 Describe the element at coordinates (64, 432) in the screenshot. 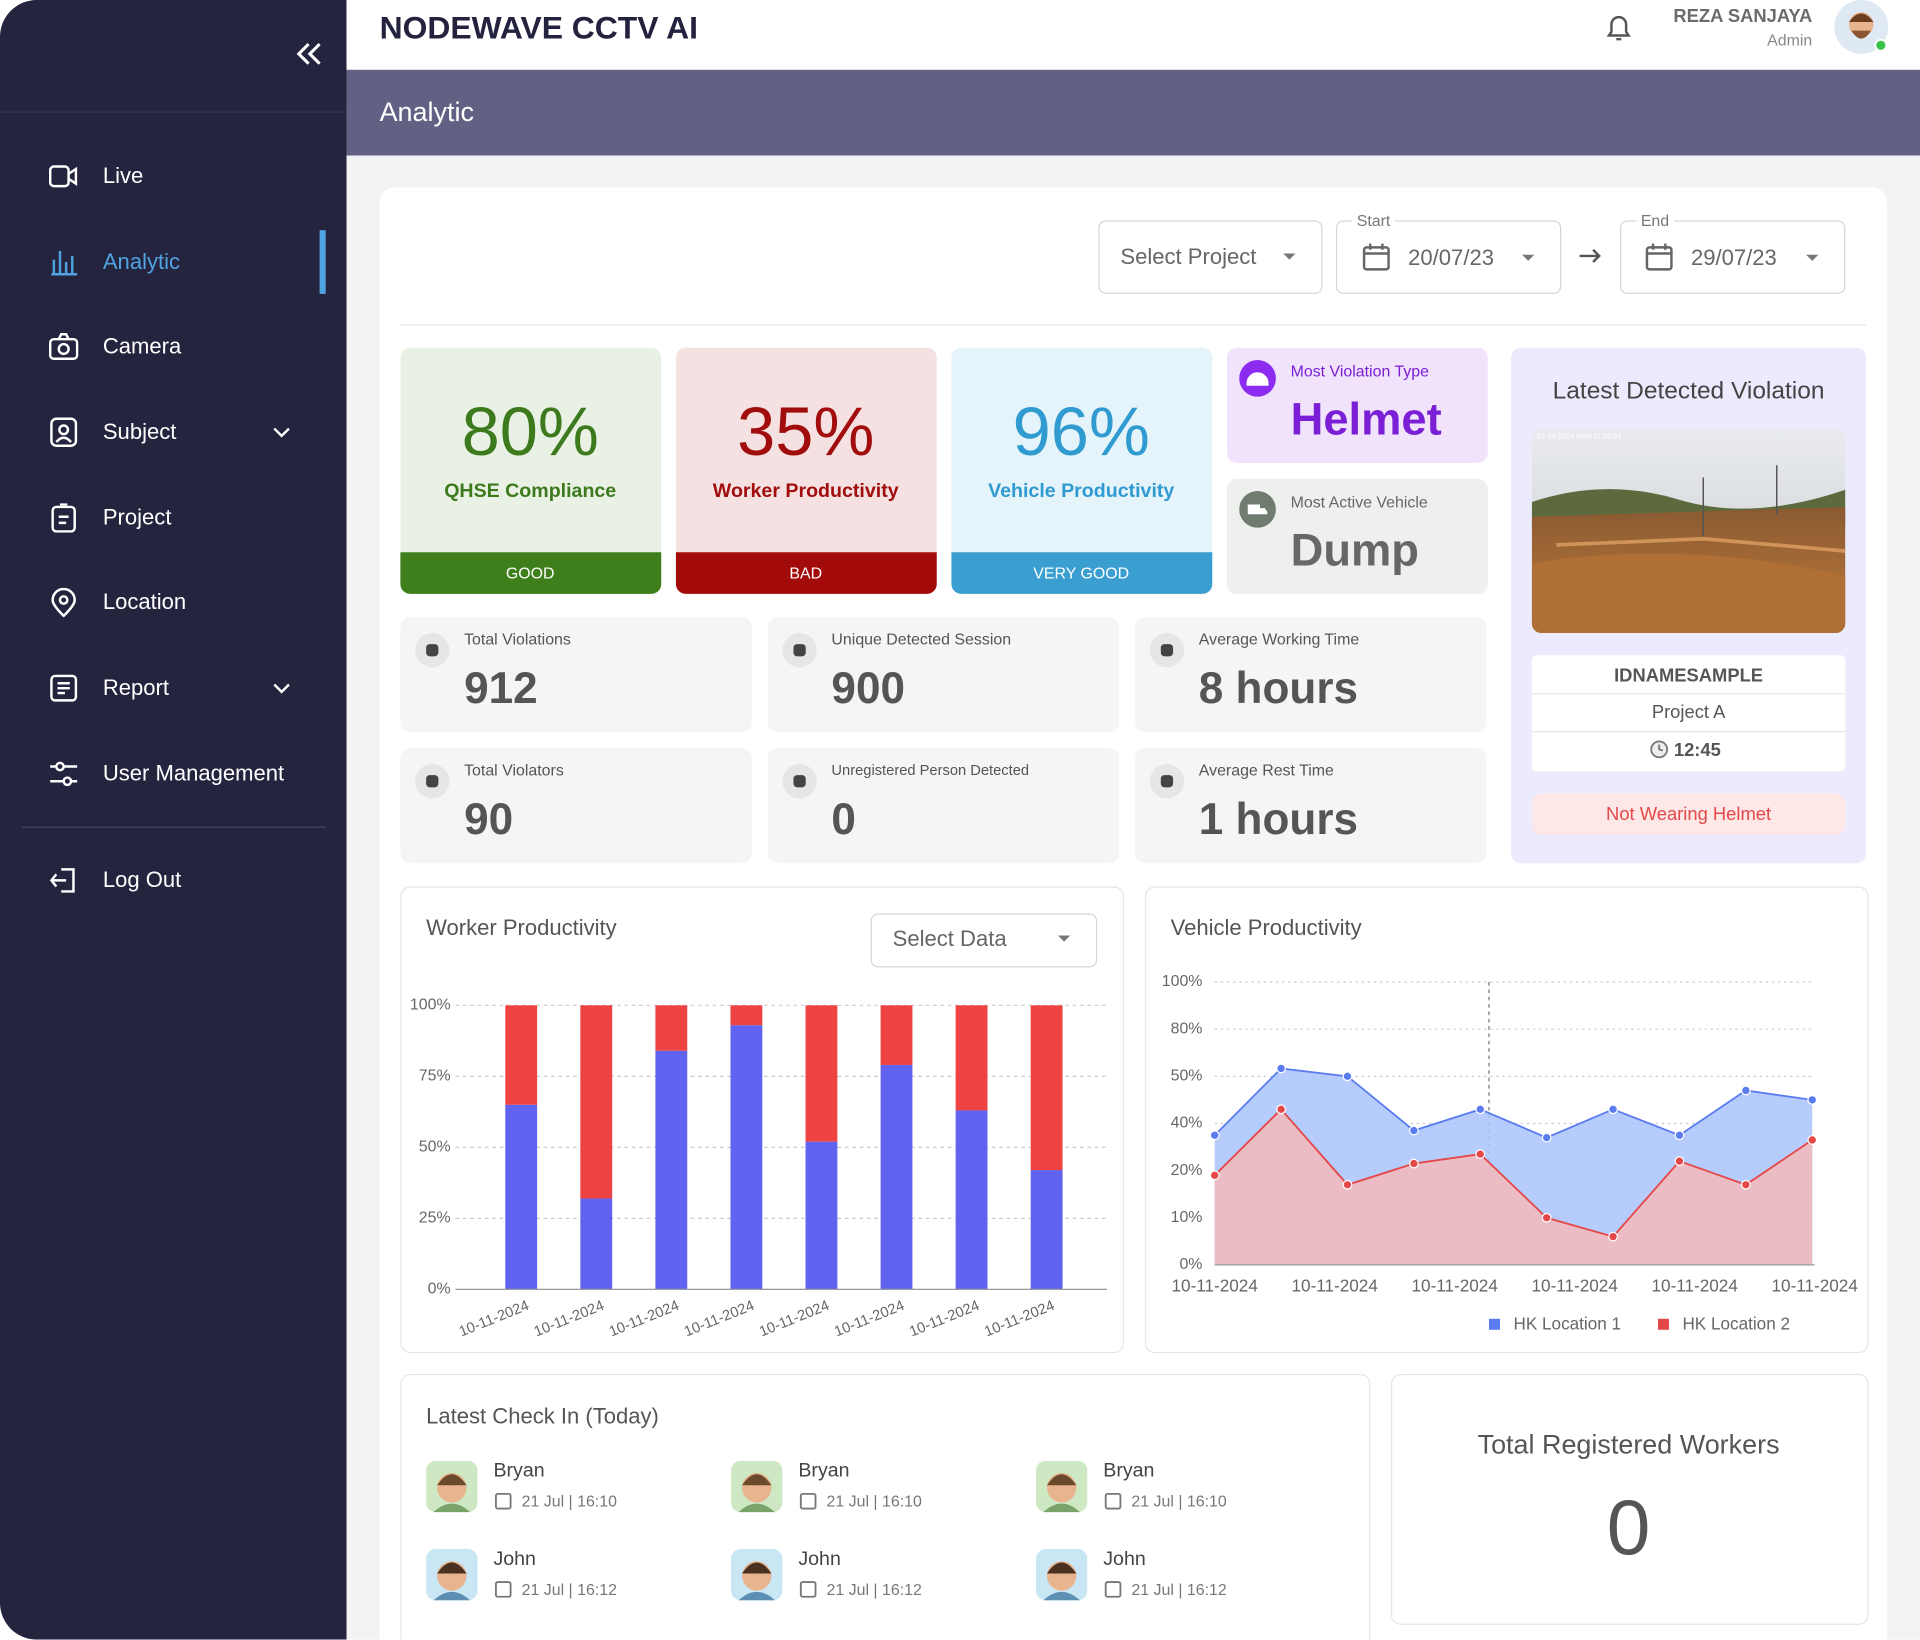

I see `subject-icon` at that location.